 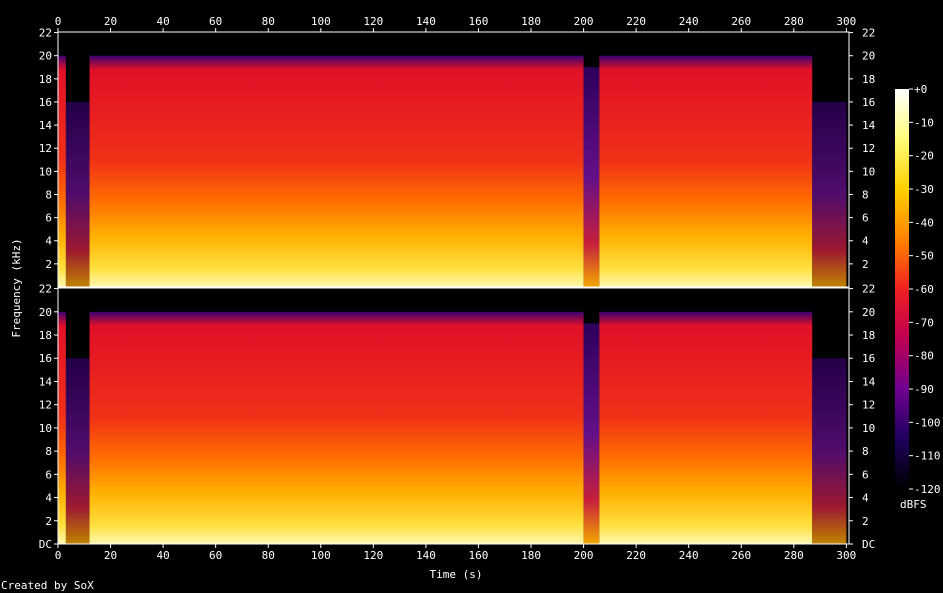 What do you see at coordinates (794, 555) in the screenshot?
I see `x-tick-label-bottom: 280` at bounding box center [794, 555].